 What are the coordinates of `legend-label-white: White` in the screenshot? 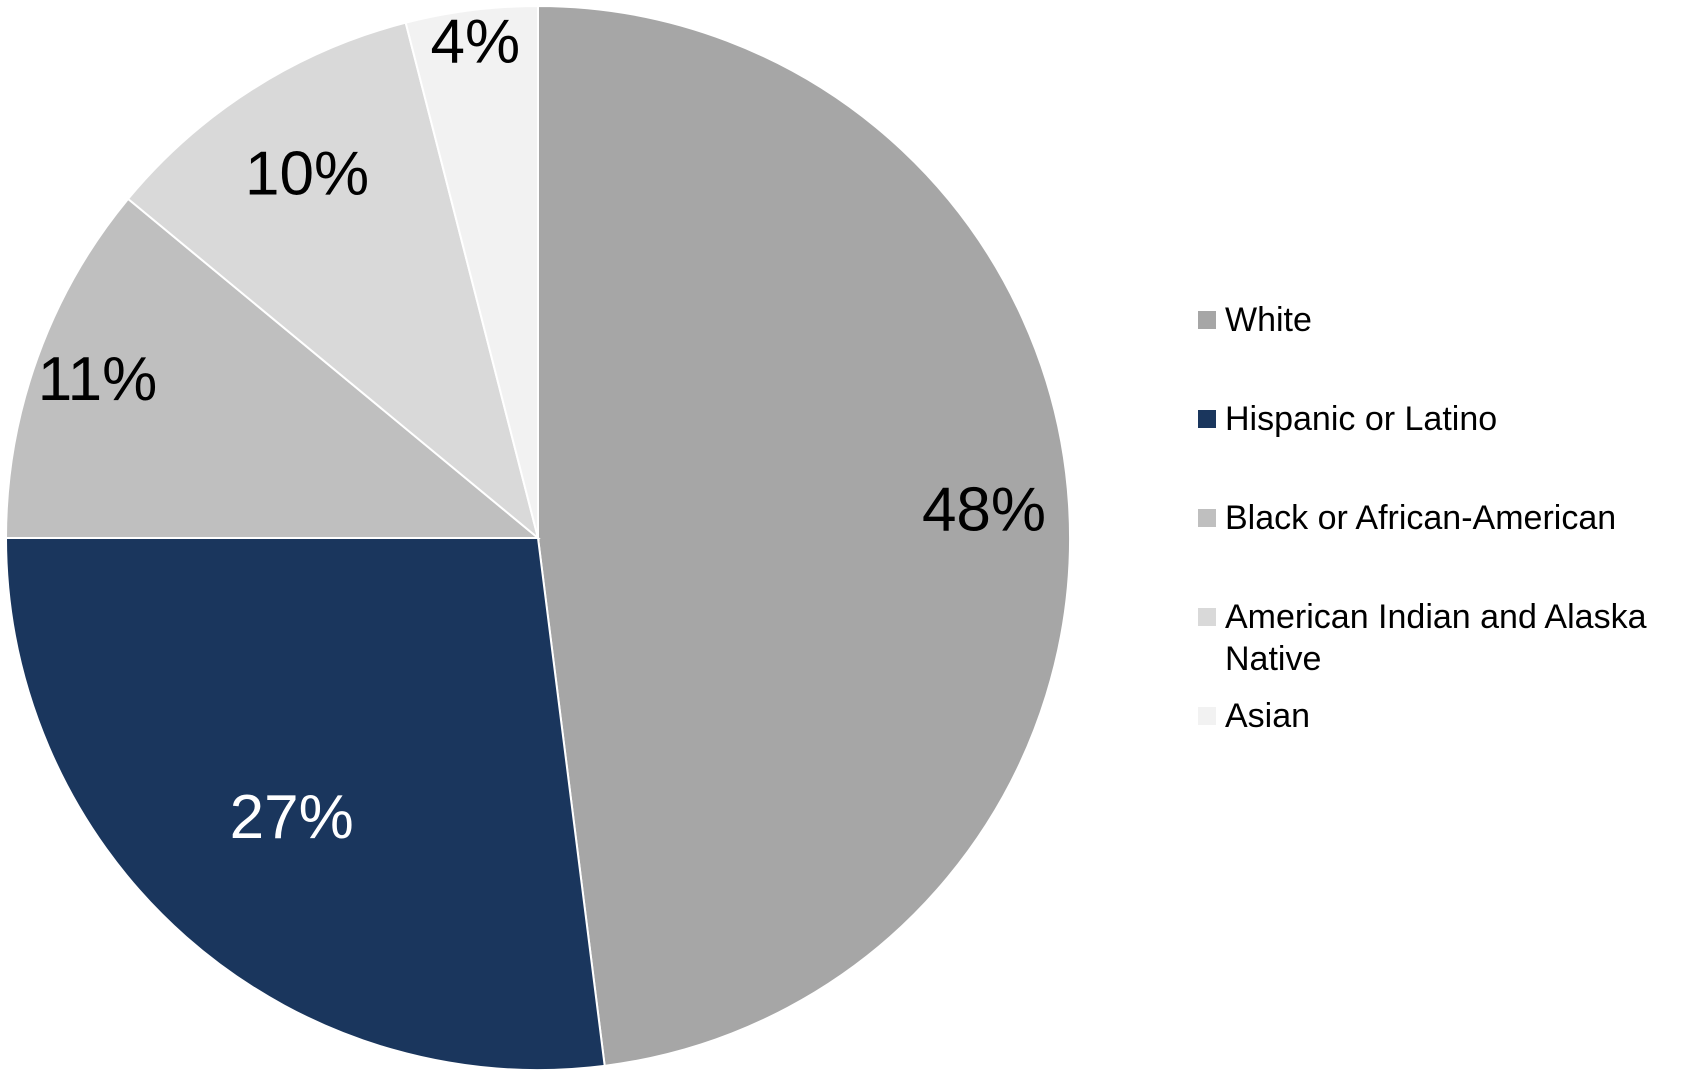 It's located at (1268, 320).